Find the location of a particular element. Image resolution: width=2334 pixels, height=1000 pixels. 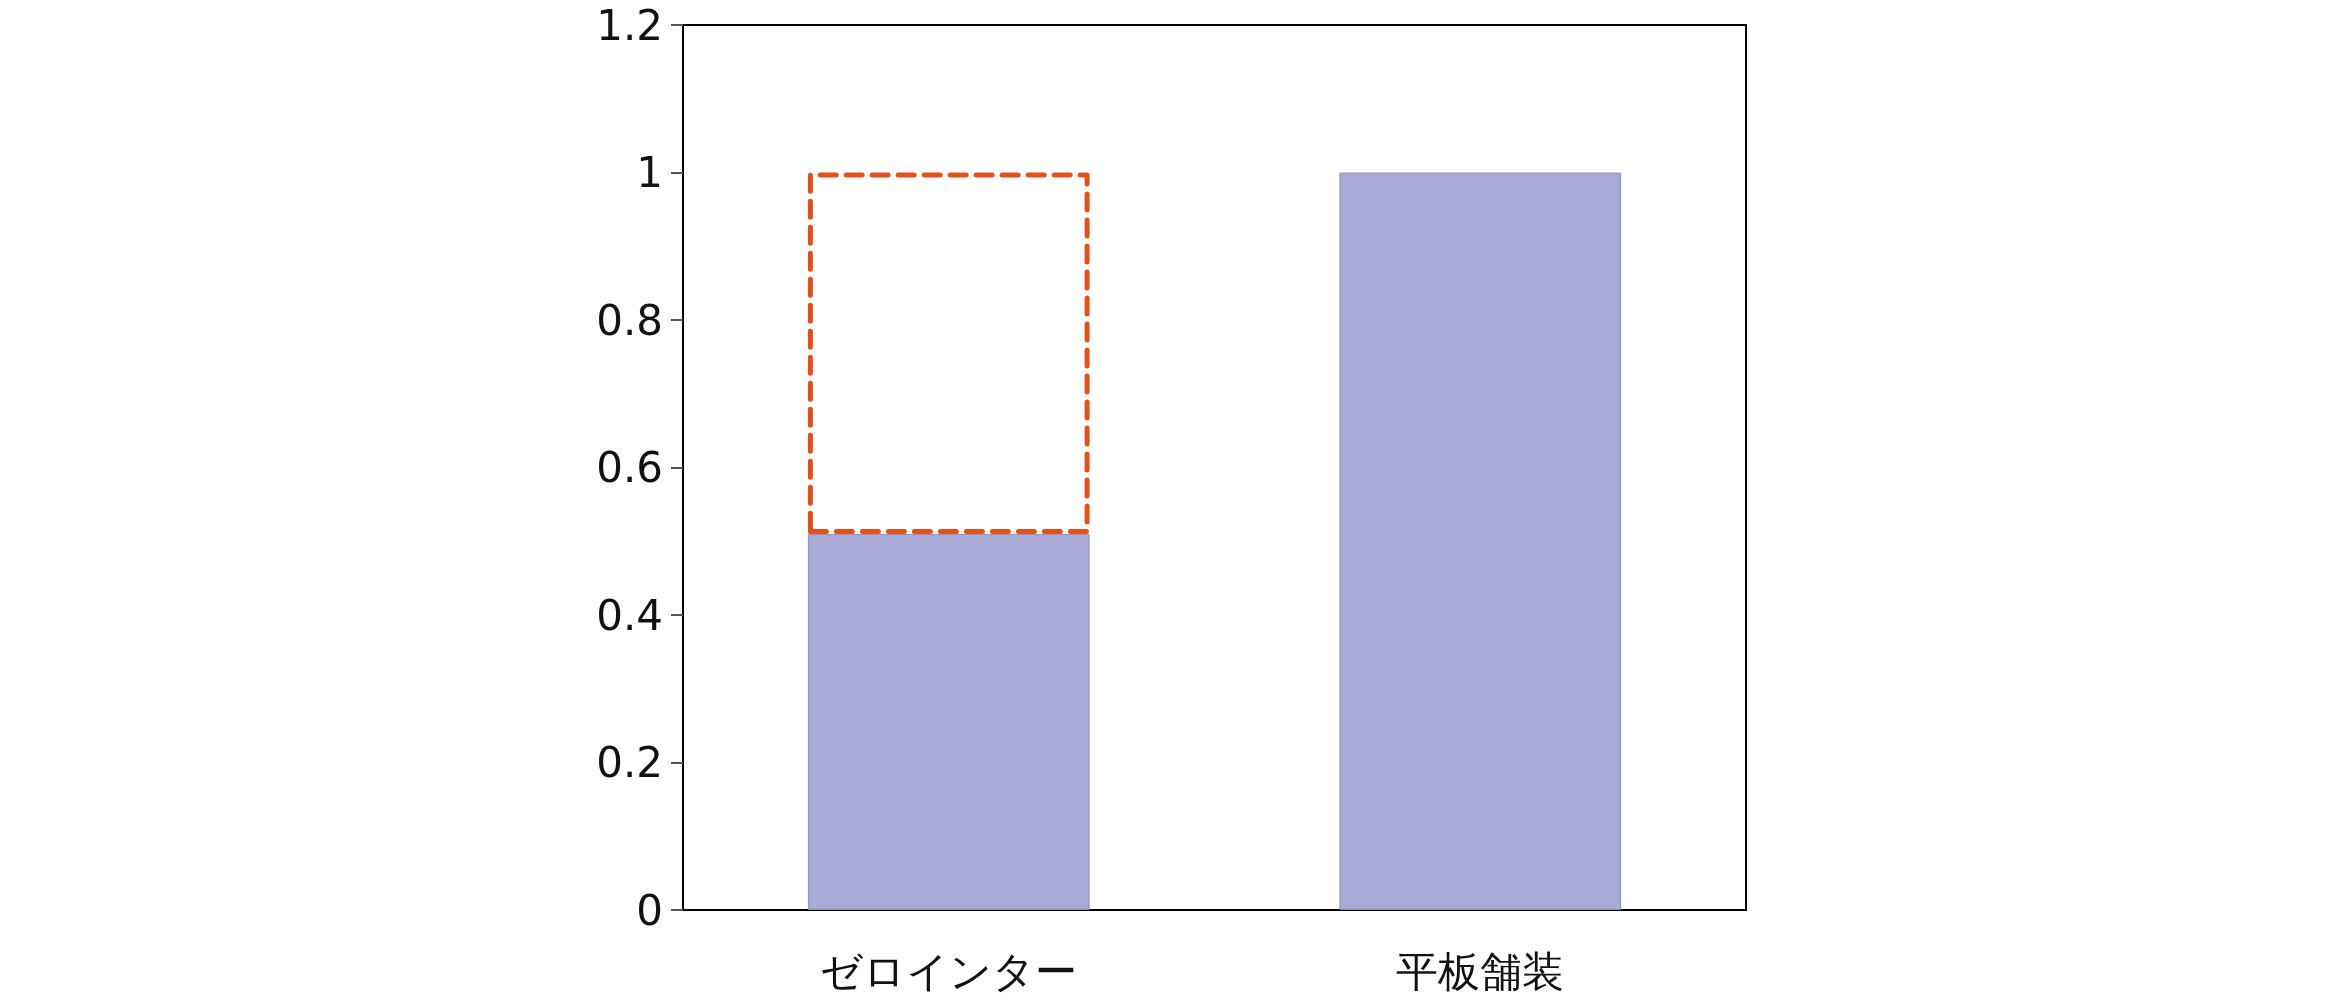

y-tick-label: 0.4 is located at coordinates (629, 615).